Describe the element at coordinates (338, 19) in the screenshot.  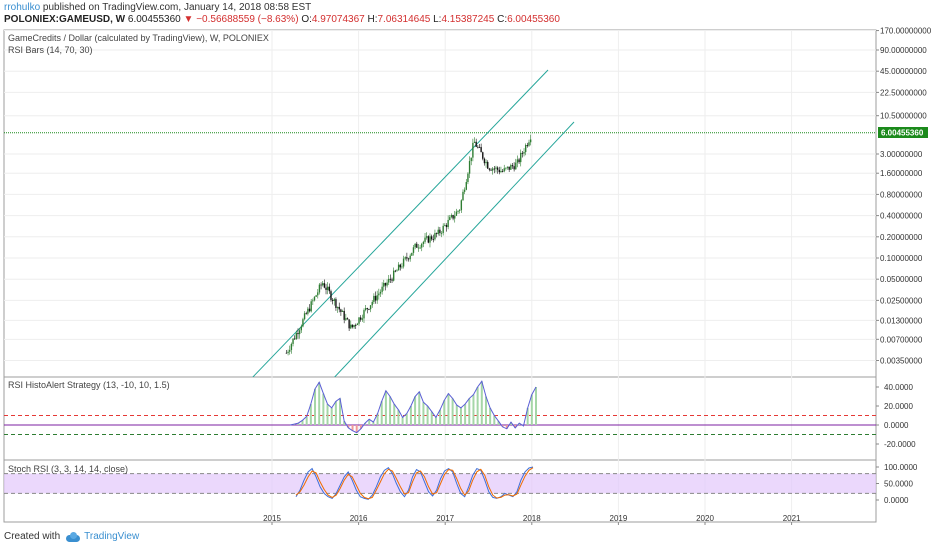
I see `open-value: 4.97074367` at that location.